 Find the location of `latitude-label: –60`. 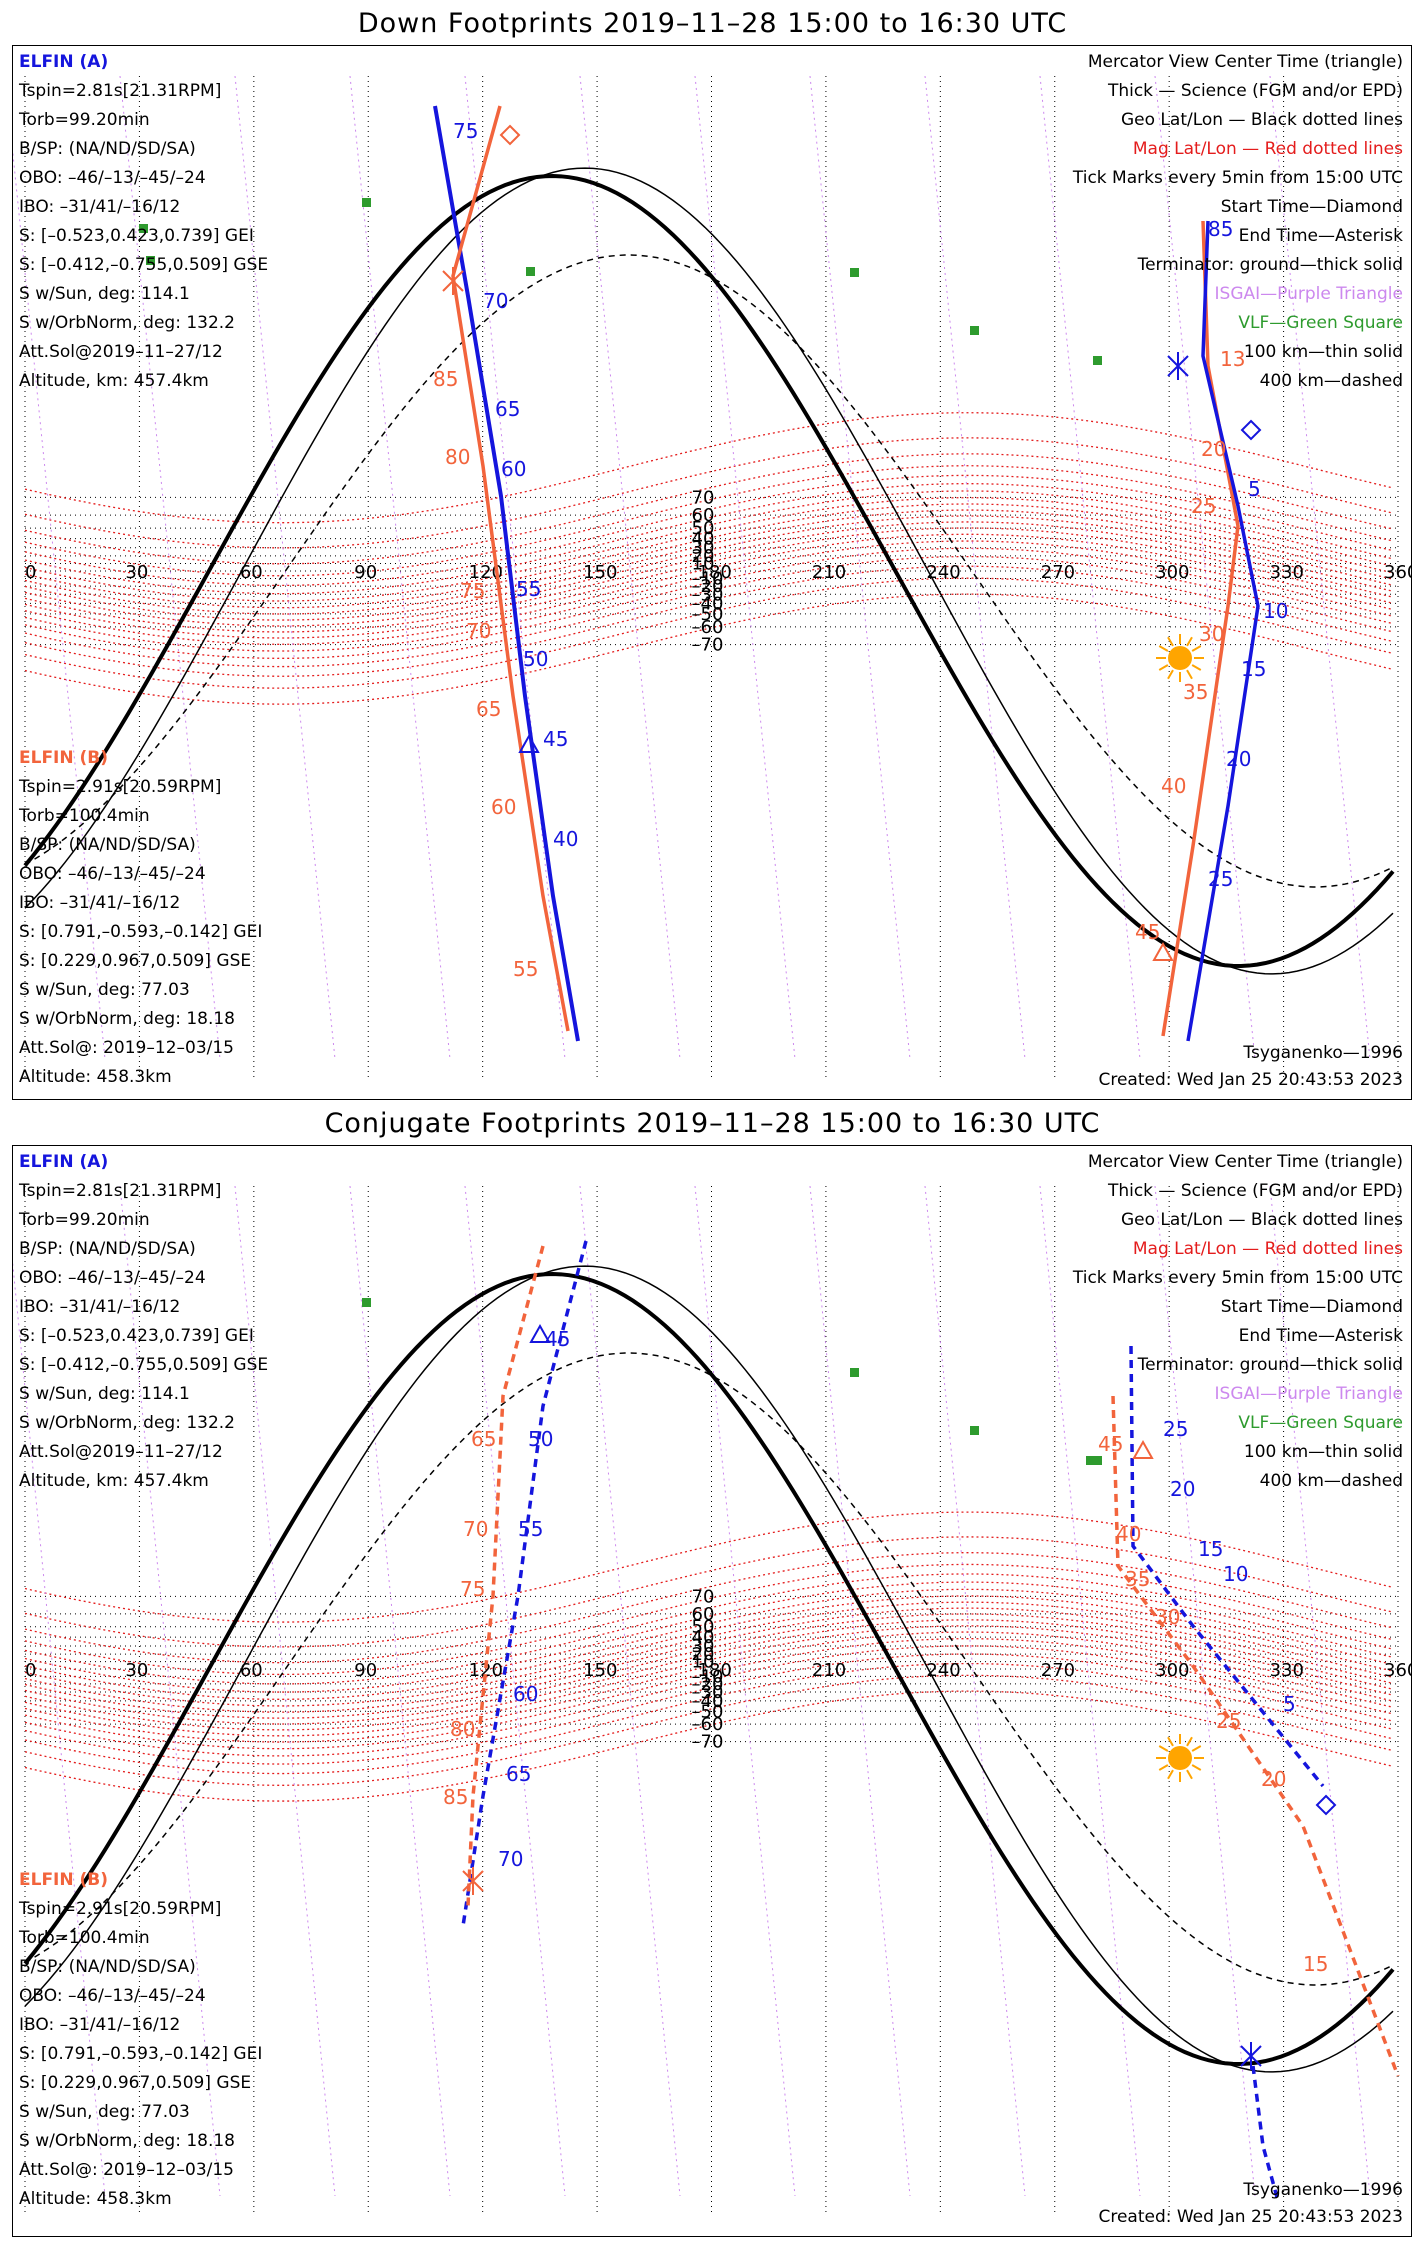

latitude-label: –60 is located at coordinates (708, 627).